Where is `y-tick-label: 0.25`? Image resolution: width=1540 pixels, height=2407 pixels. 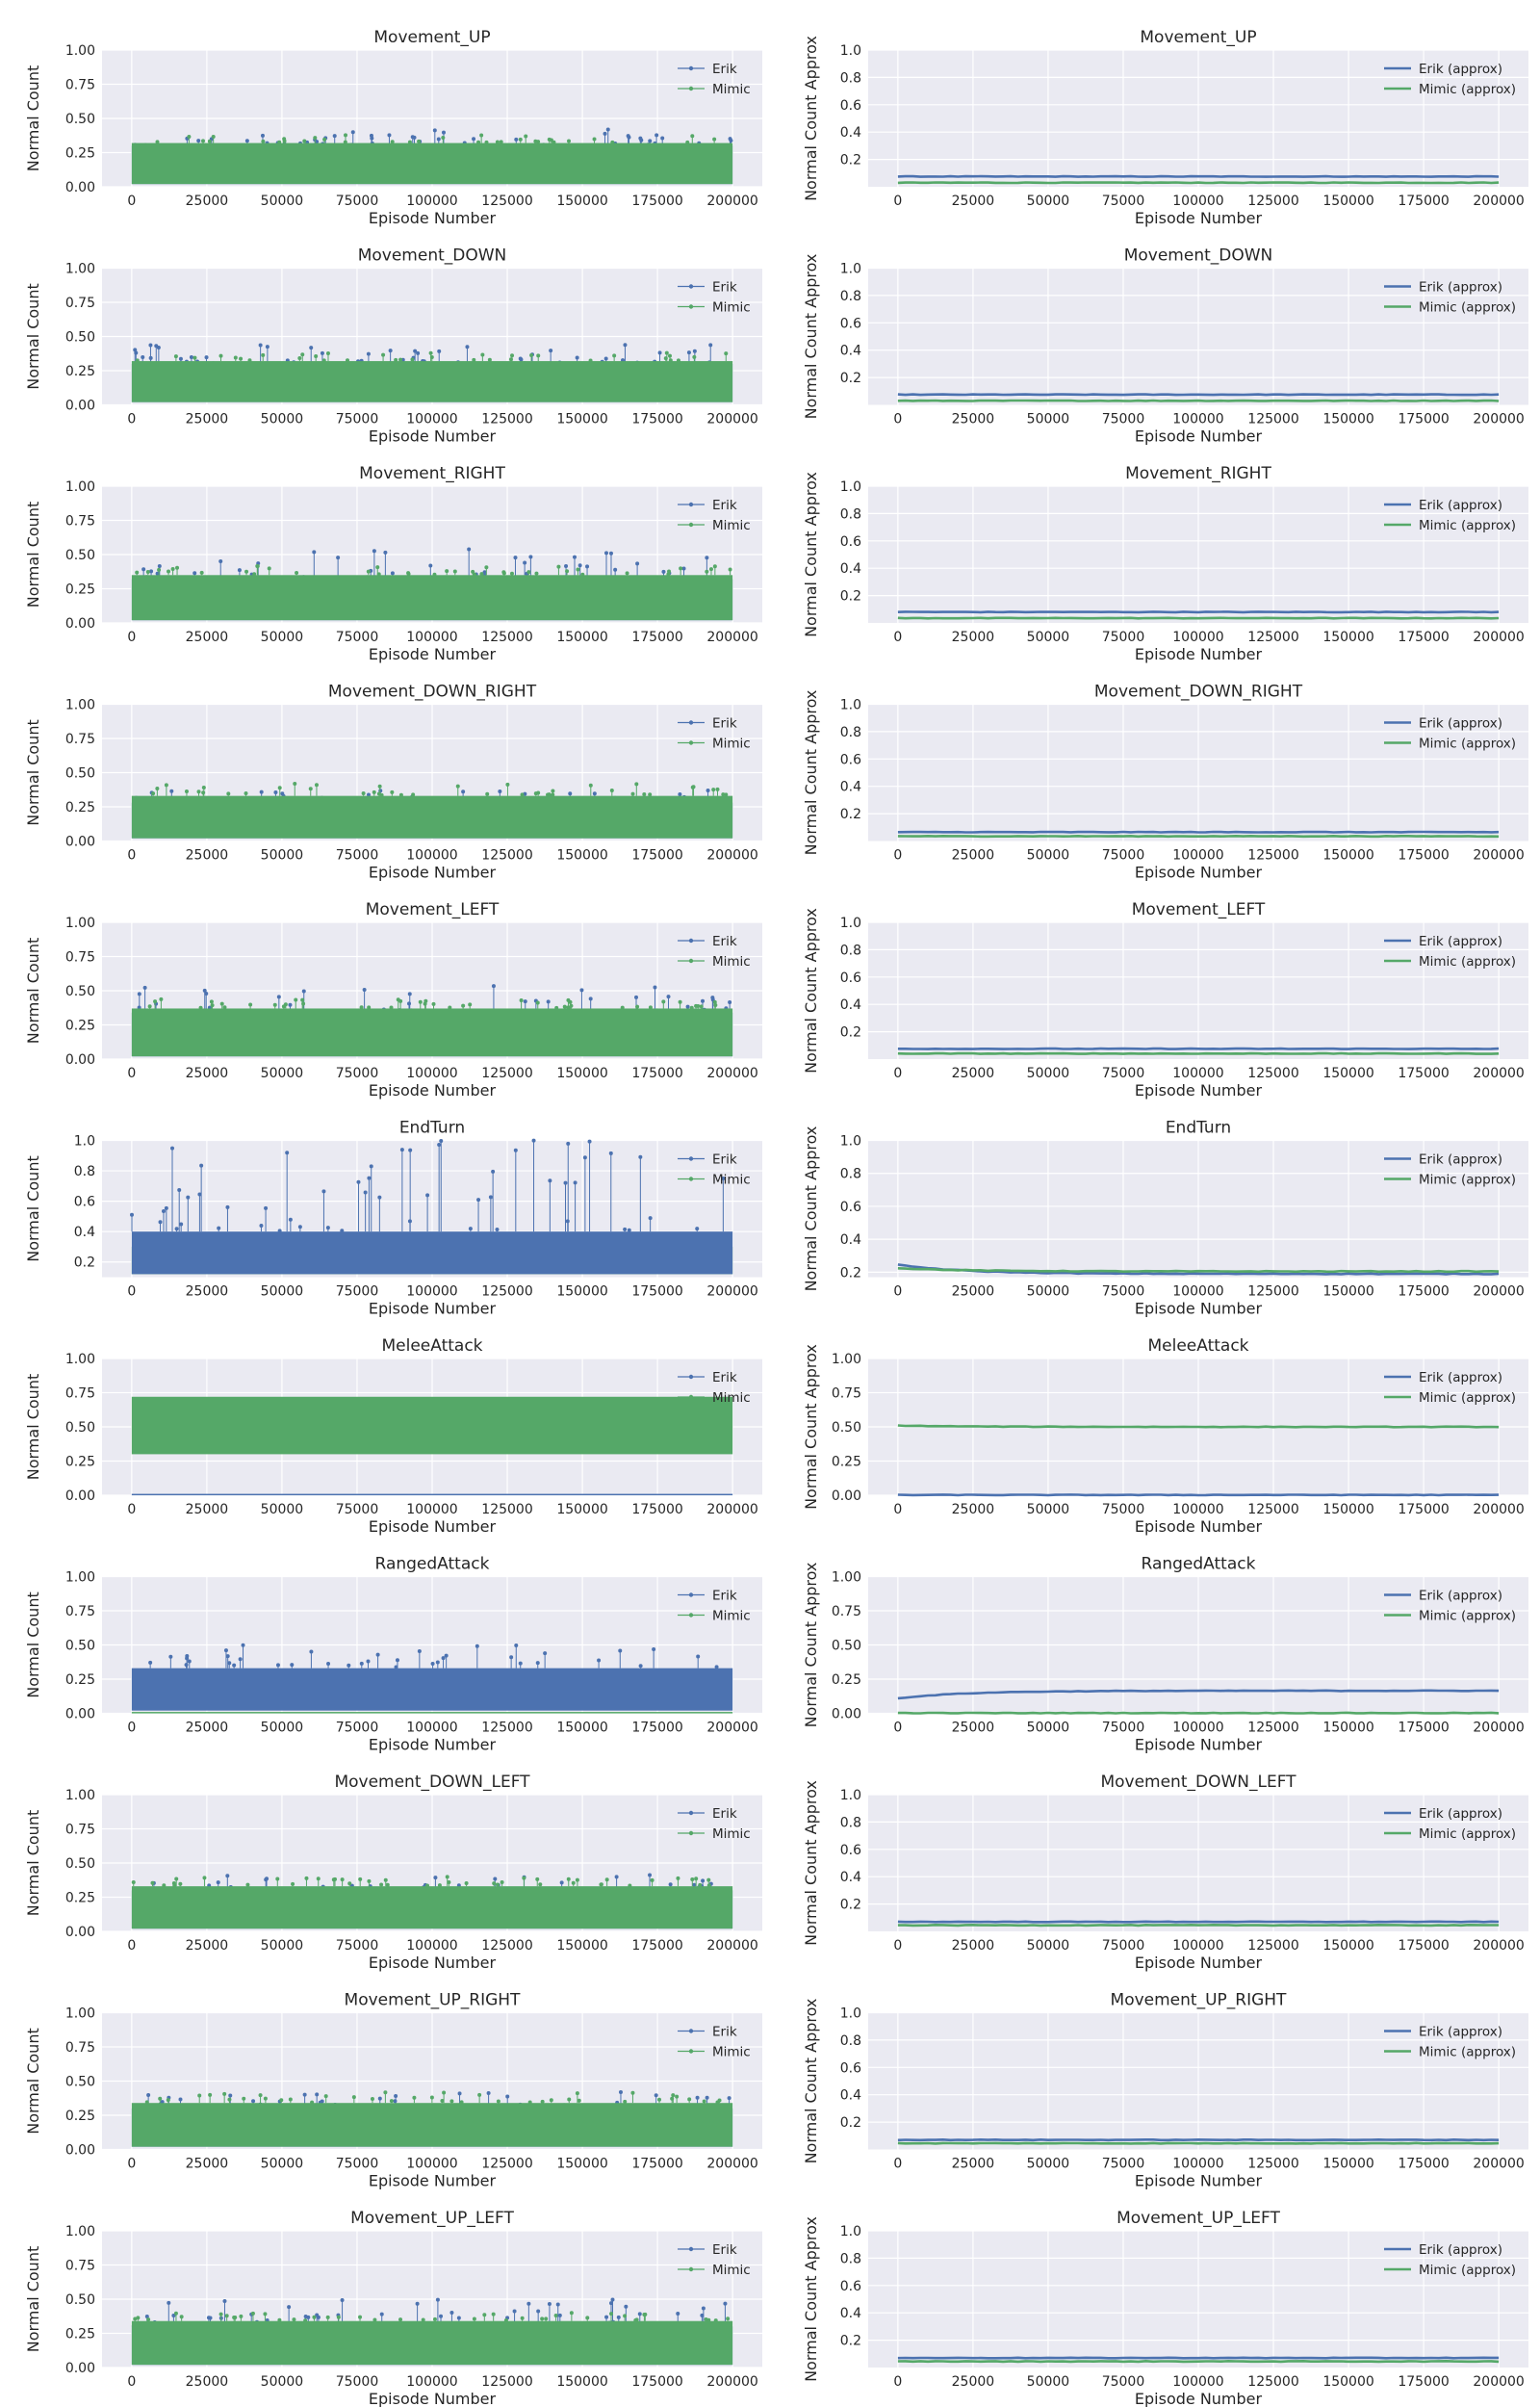
y-tick-label: 0.25 is located at coordinates (80, 1026).